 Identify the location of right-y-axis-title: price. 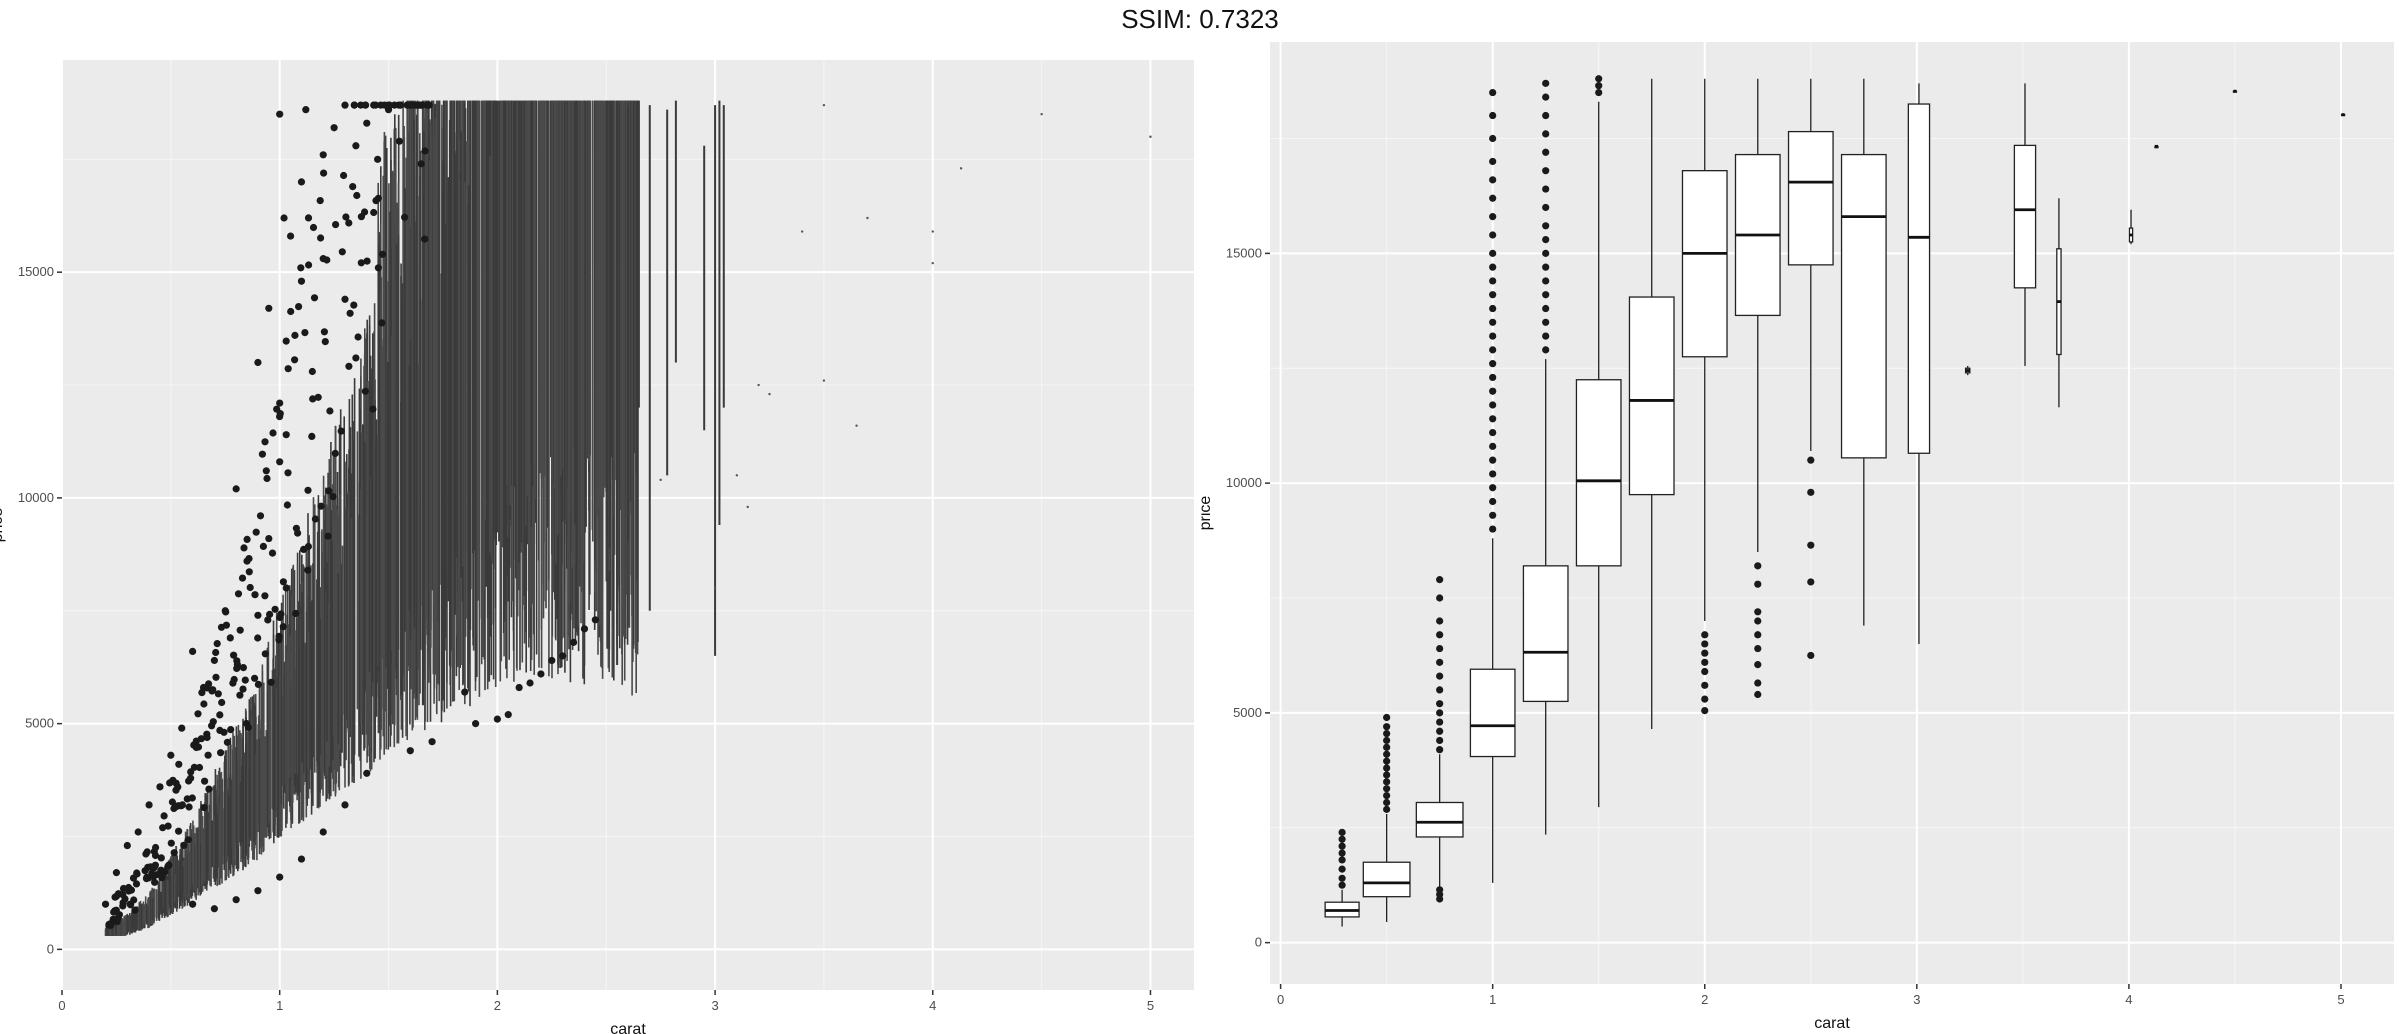
(1207, 513).